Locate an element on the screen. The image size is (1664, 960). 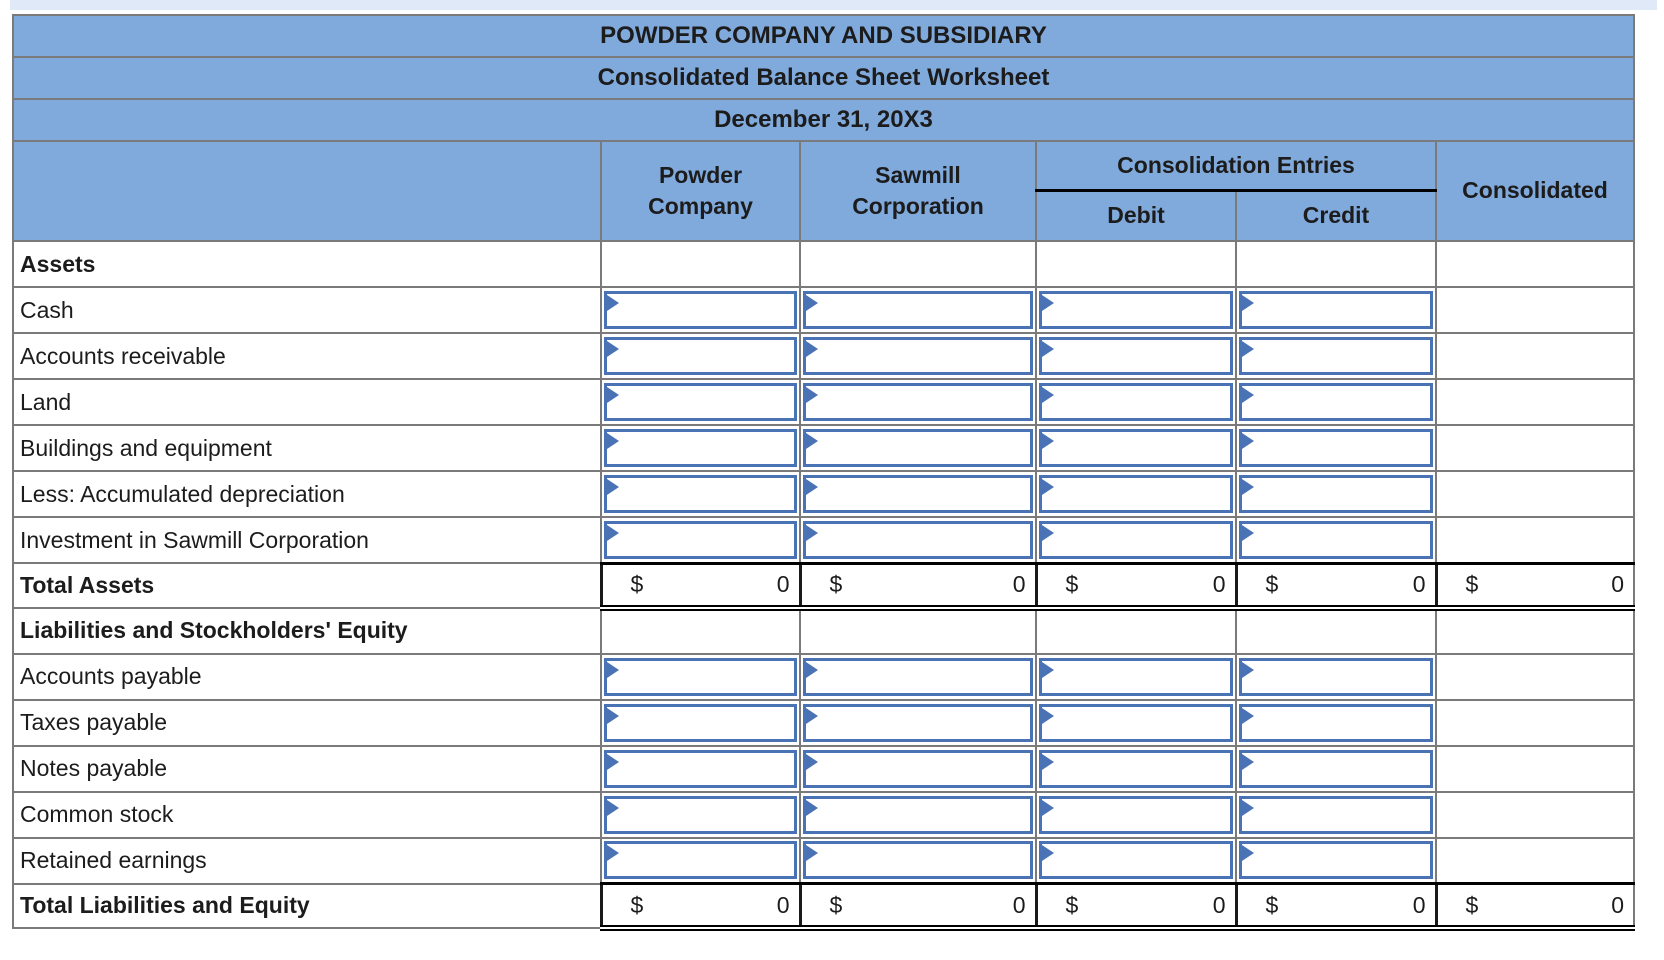
row-label: Accounts receivable is located at coordinates (307, 356).